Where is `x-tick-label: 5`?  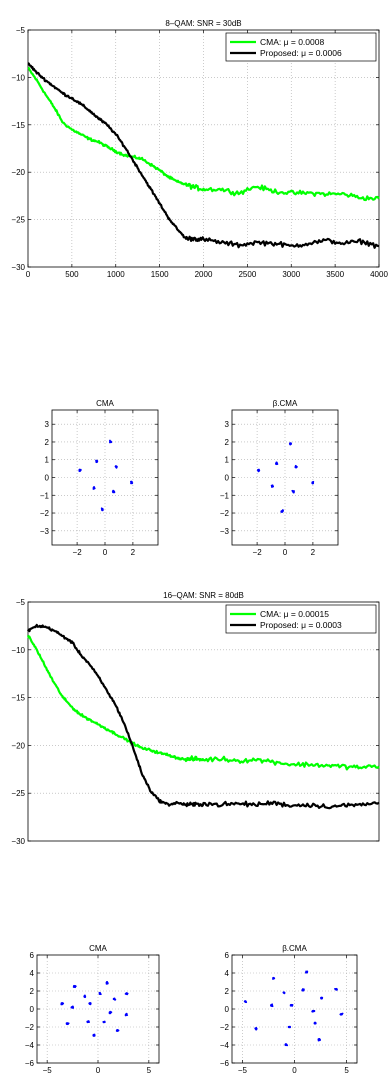
x-tick-label: 5 is located at coordinates (346, 1070).